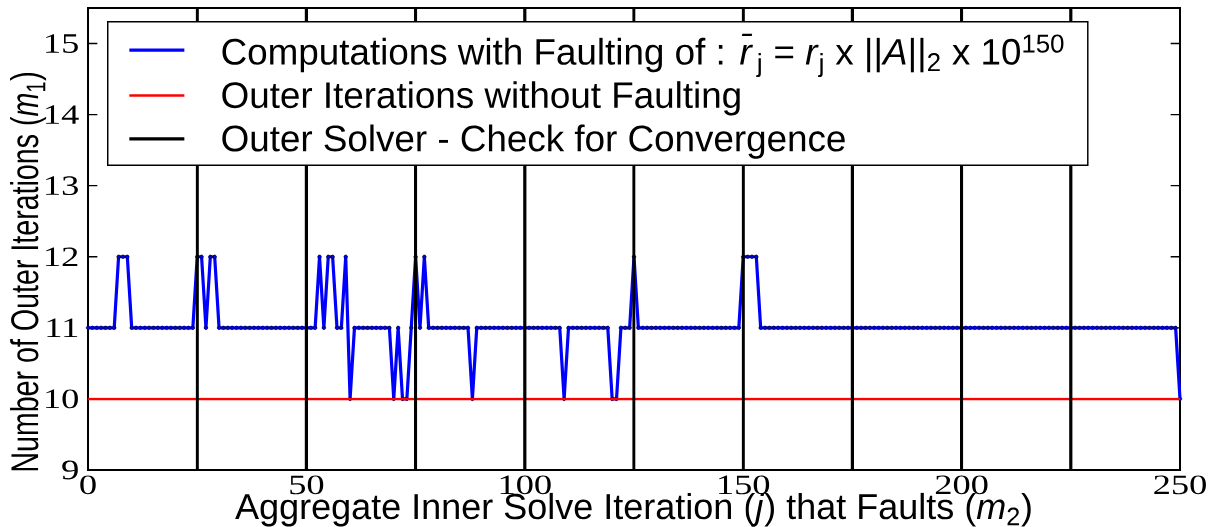 The height and width of the screenshot is (527, 1209). I want to click on y-tick-label: 11, so click(62, 328).